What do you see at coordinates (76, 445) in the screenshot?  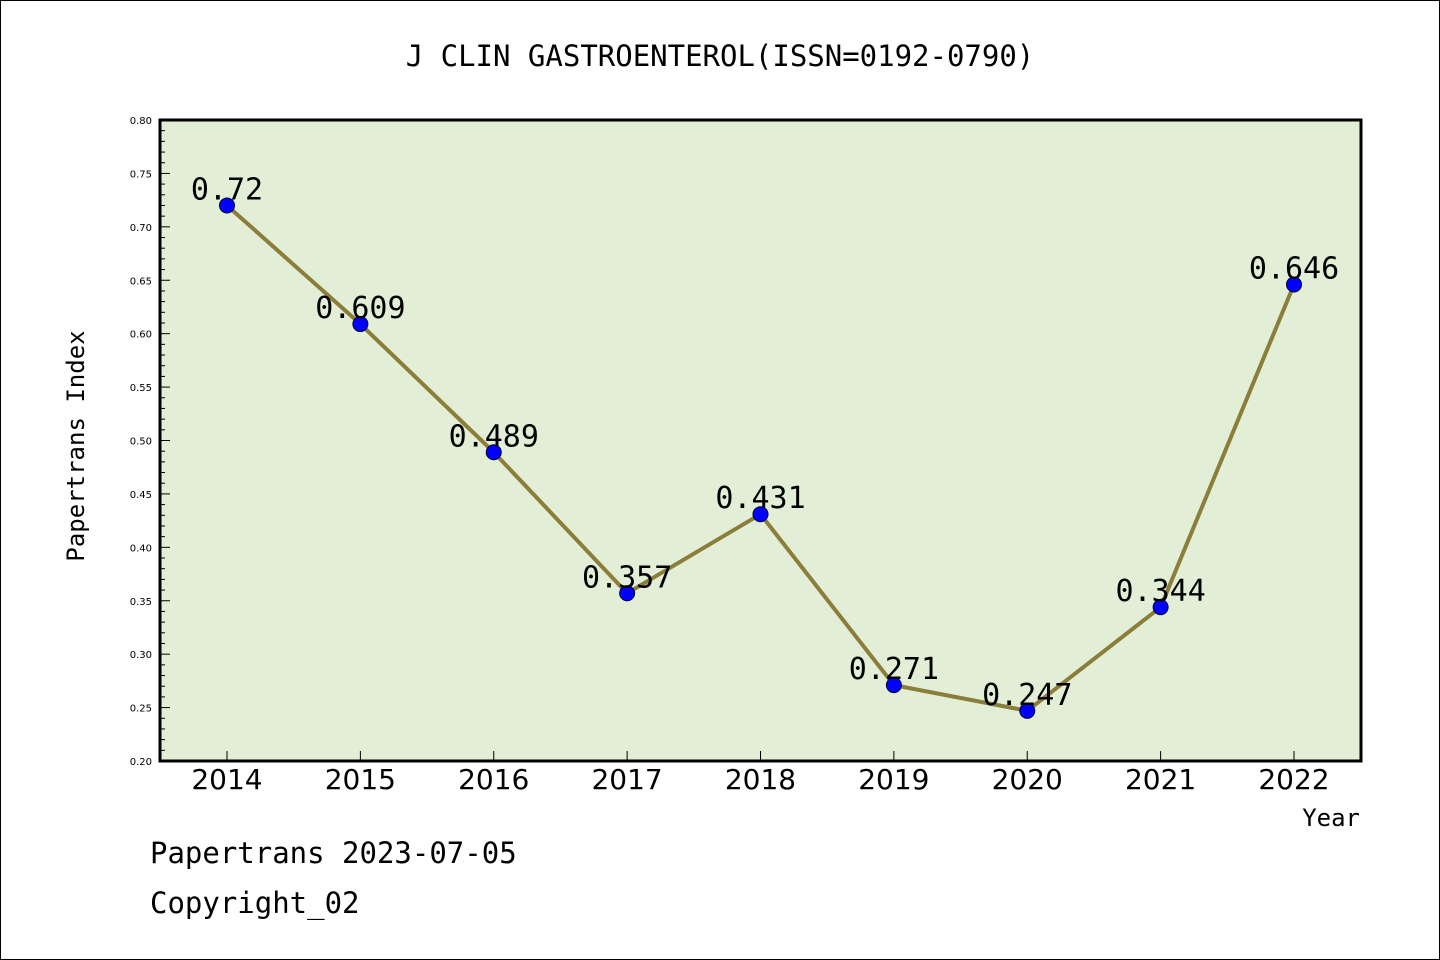 I see `y-axis-label: Papertrans Index` at bounding box center [76, 445].